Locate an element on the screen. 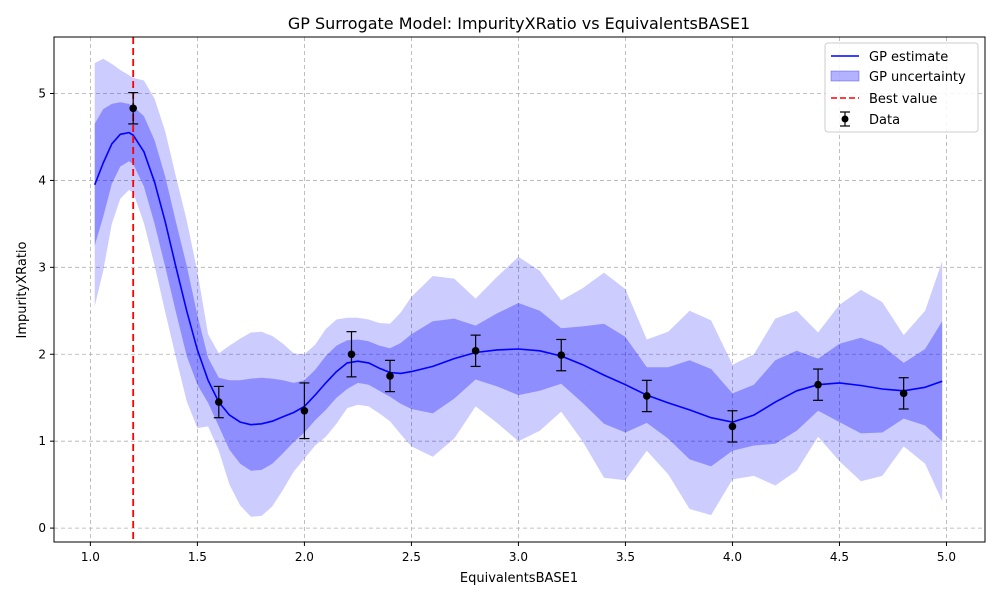  x-tick-label: 3.5 is located at coordinates (625, 557).